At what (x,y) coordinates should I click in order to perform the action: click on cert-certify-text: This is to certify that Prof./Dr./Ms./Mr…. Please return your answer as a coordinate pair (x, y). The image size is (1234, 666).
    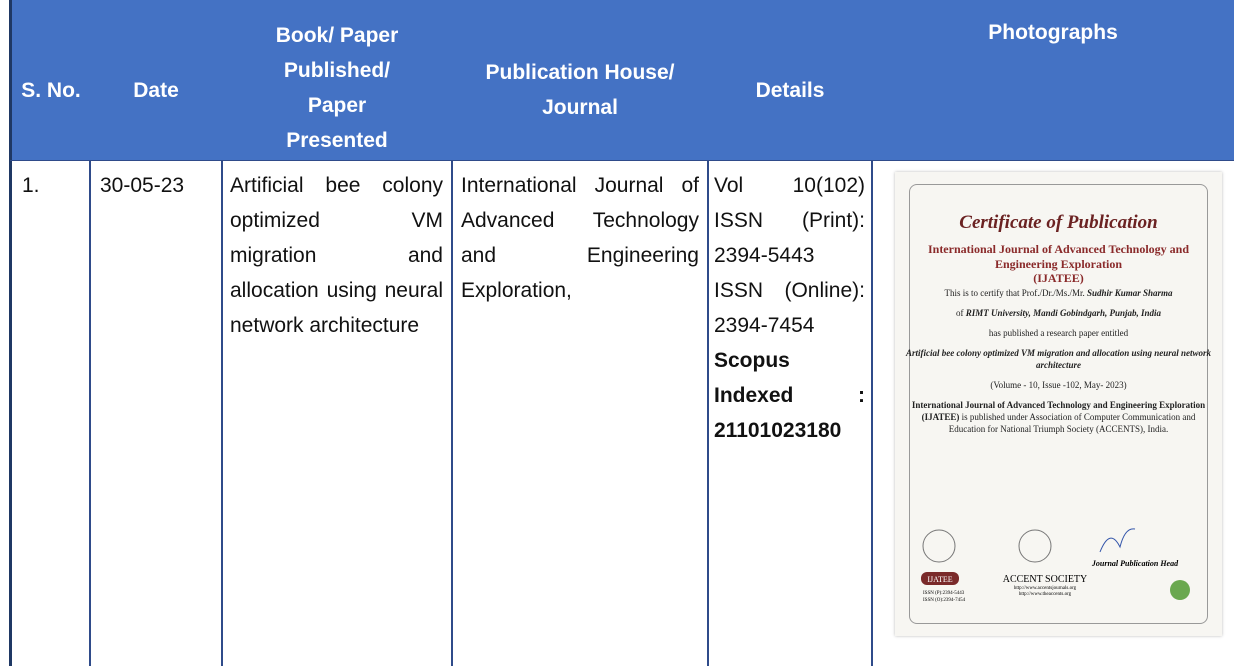
    Looking at the image, I should click on (1014, 293).